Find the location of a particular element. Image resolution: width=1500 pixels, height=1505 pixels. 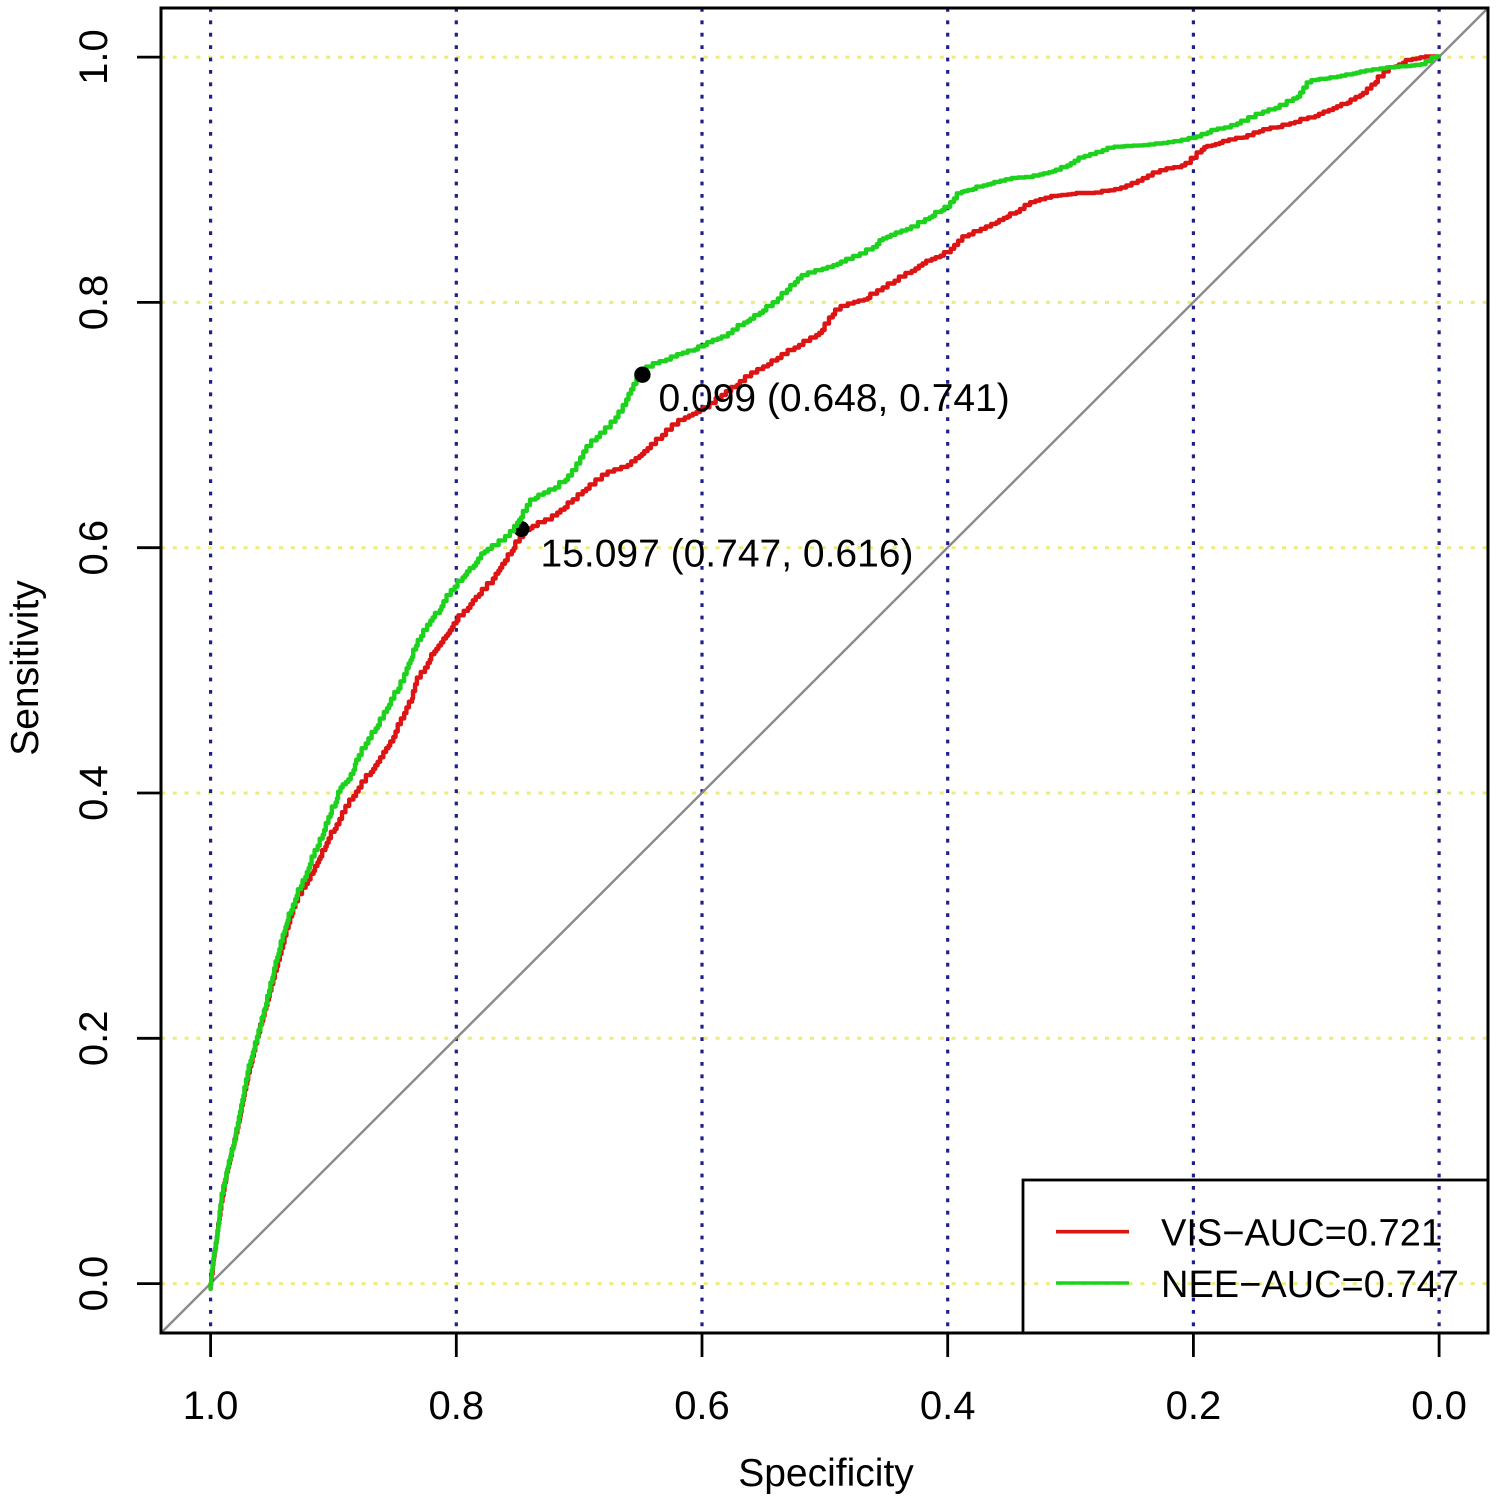

svg-text: NEE−AUC=0.747 is located at coordinates (1310, 1285).